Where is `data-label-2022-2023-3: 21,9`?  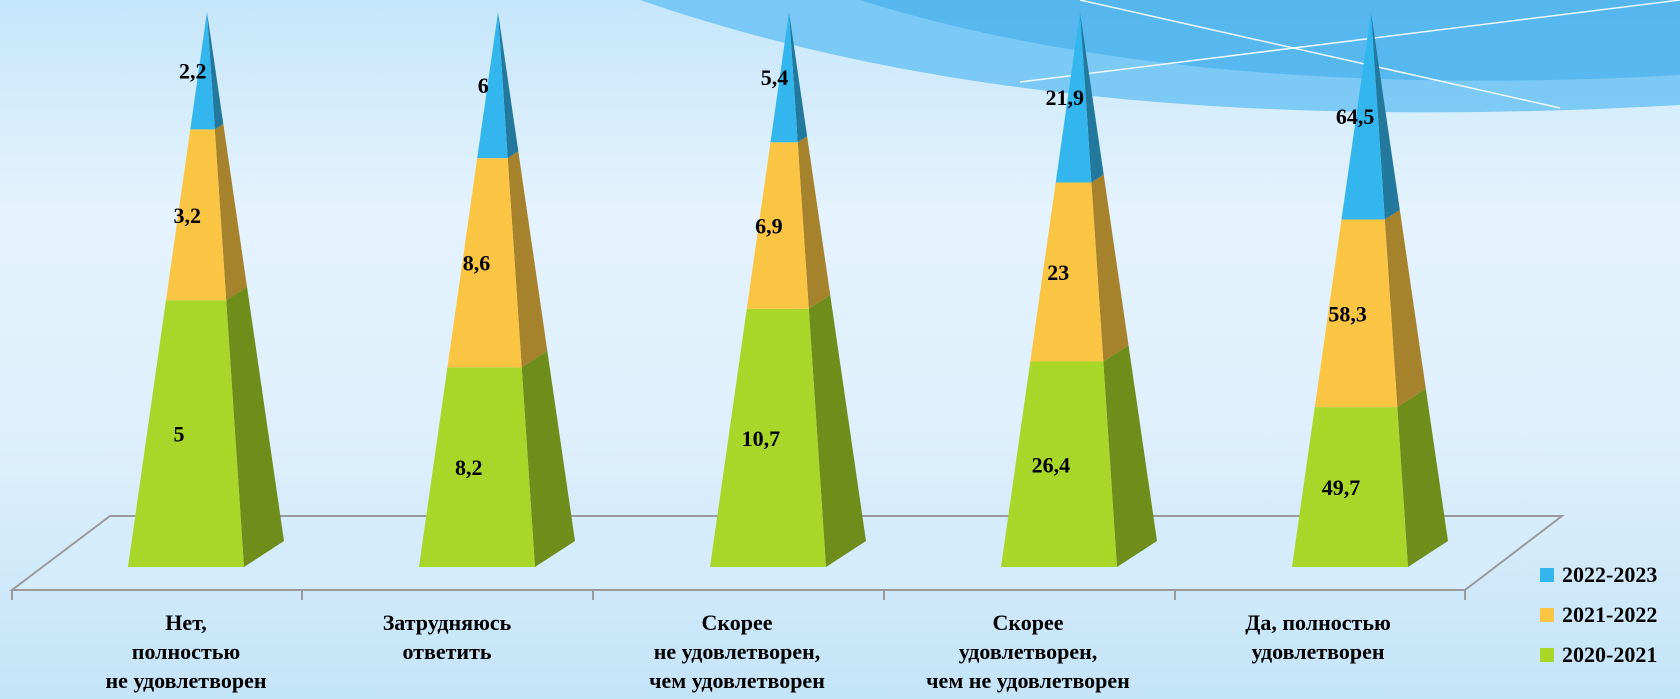 data-label-2022-2023-3: 21,9 is located at coordinates (1065, 97).